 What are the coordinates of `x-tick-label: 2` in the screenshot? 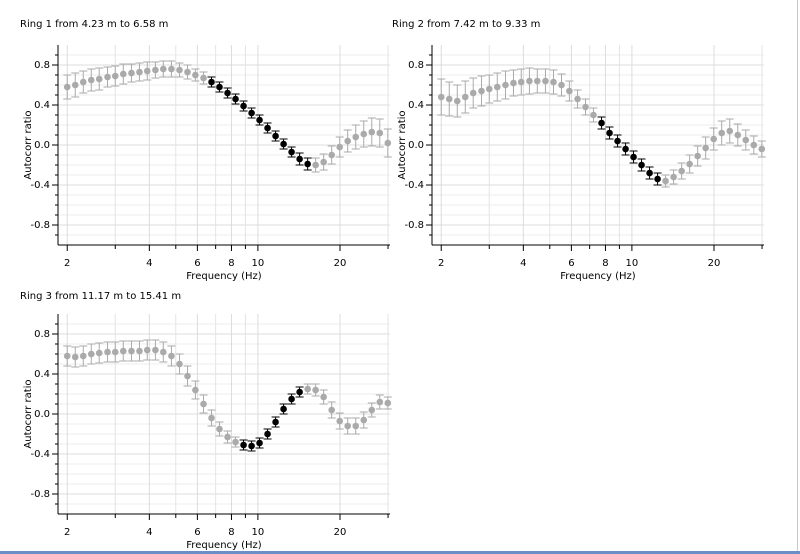 It's located at (67, 263).